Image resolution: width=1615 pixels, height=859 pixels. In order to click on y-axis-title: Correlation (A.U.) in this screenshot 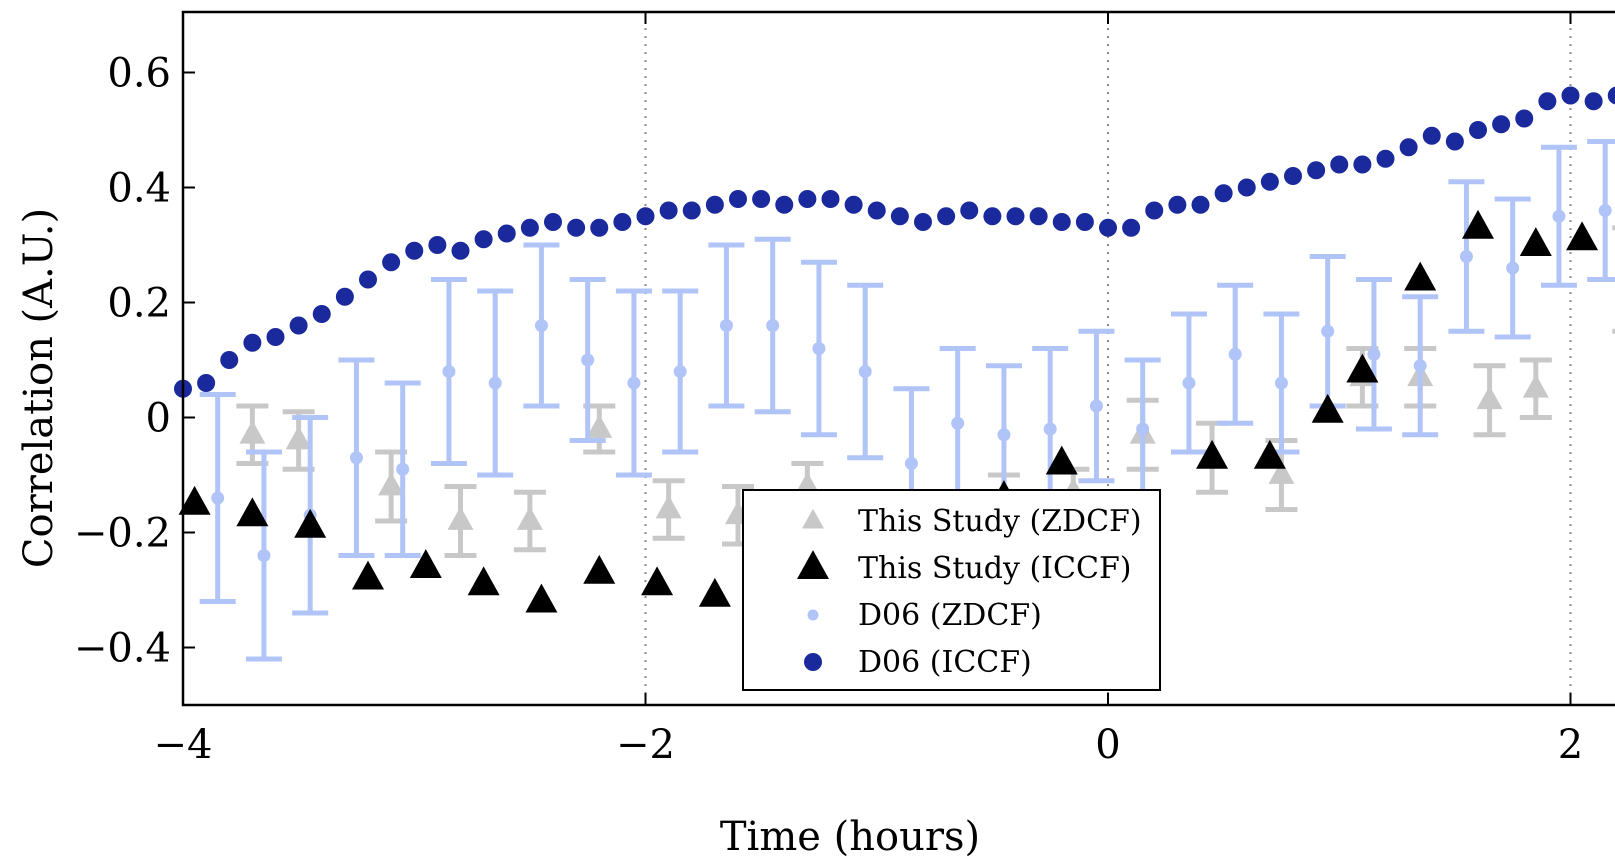, I will do `click(39, 388)`.